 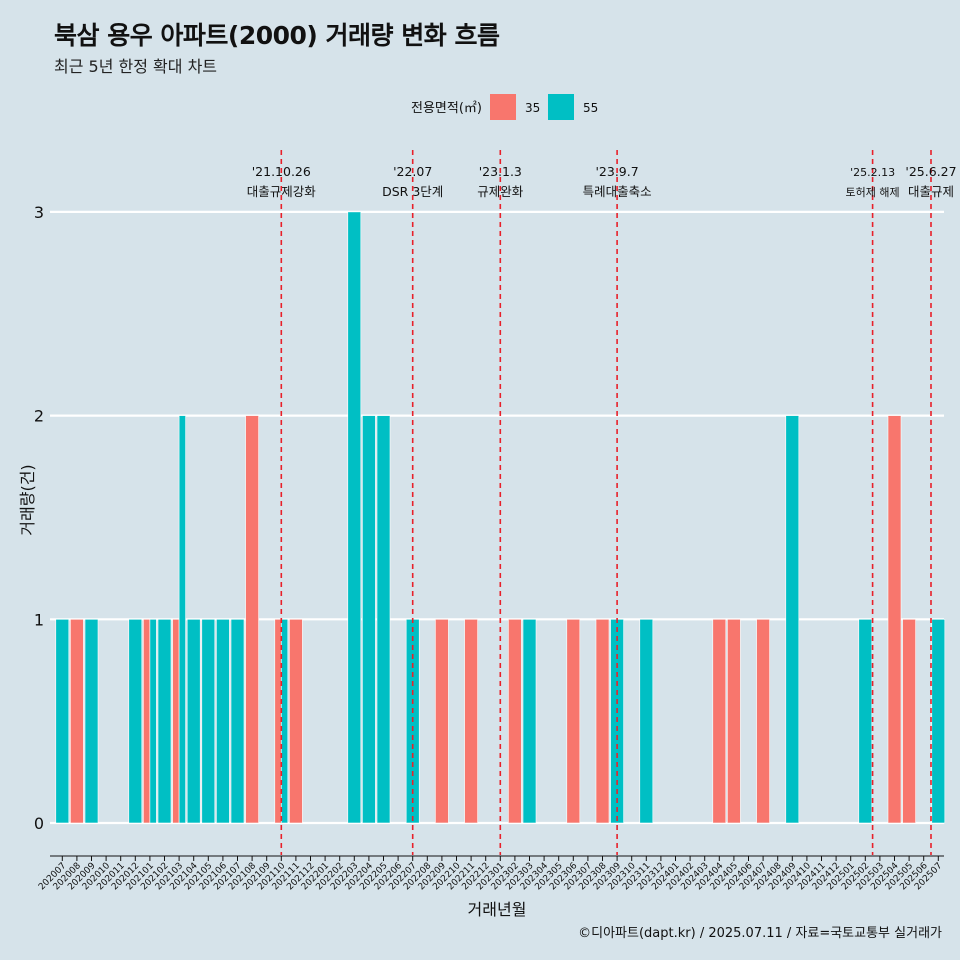 I want to click on event-date: '25.6.27, so click(x=930, y=171).